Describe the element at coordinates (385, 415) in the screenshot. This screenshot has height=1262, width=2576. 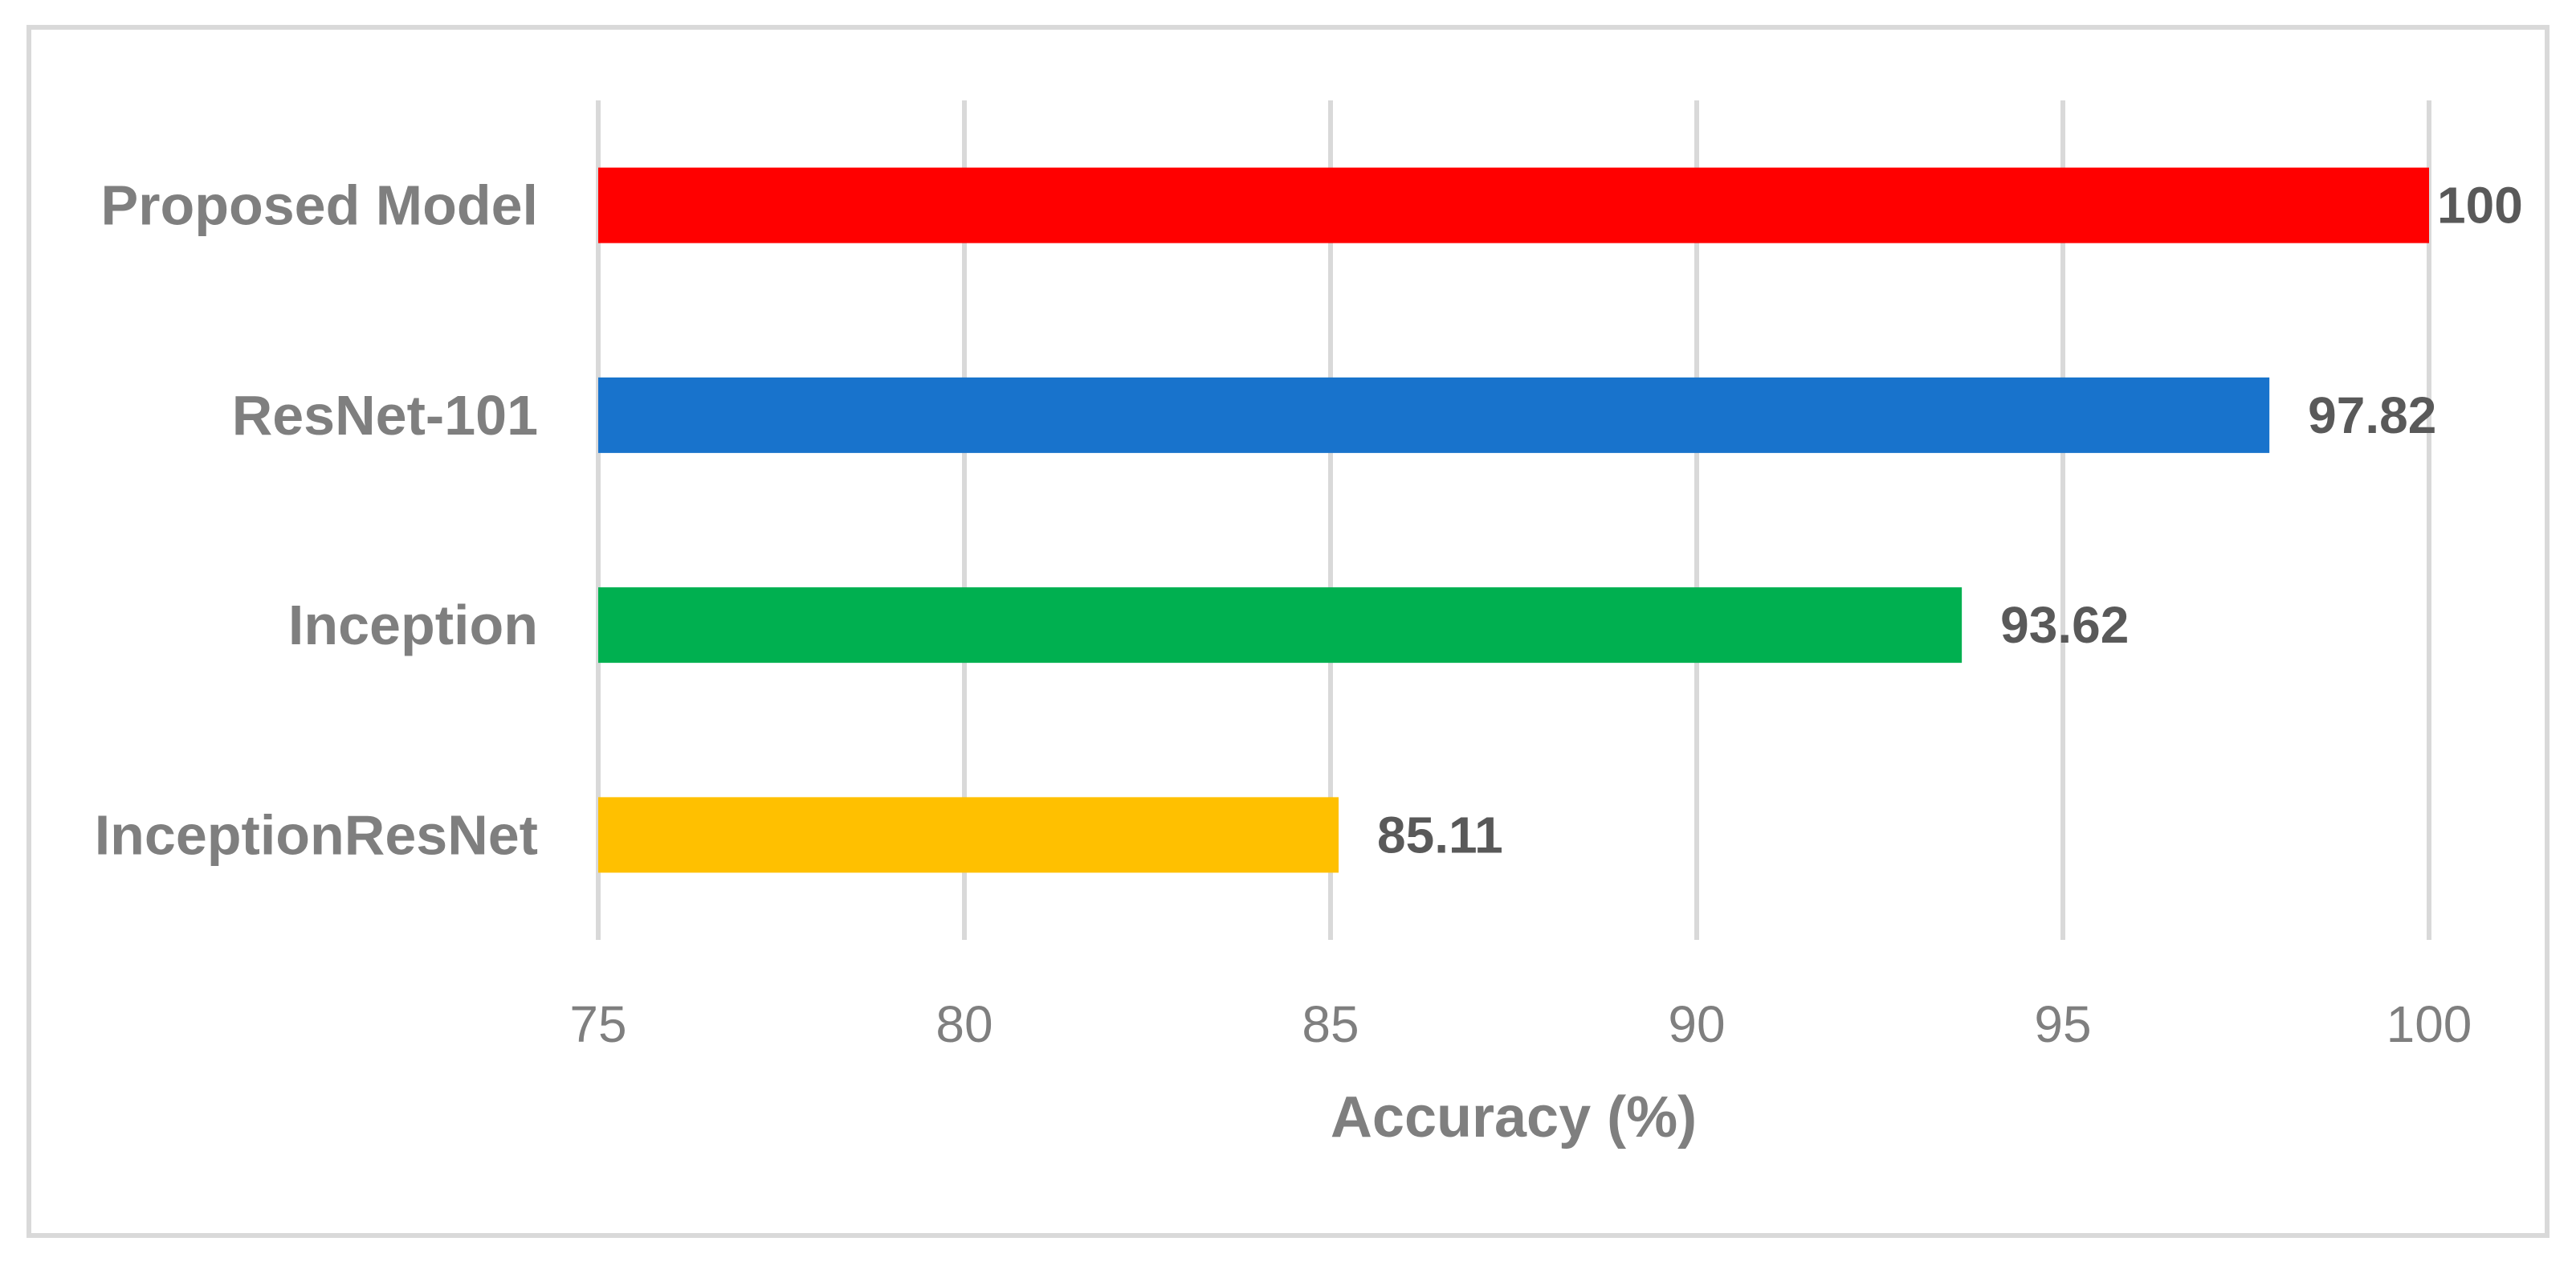
I see `category-label: ResNet-101` at that location.